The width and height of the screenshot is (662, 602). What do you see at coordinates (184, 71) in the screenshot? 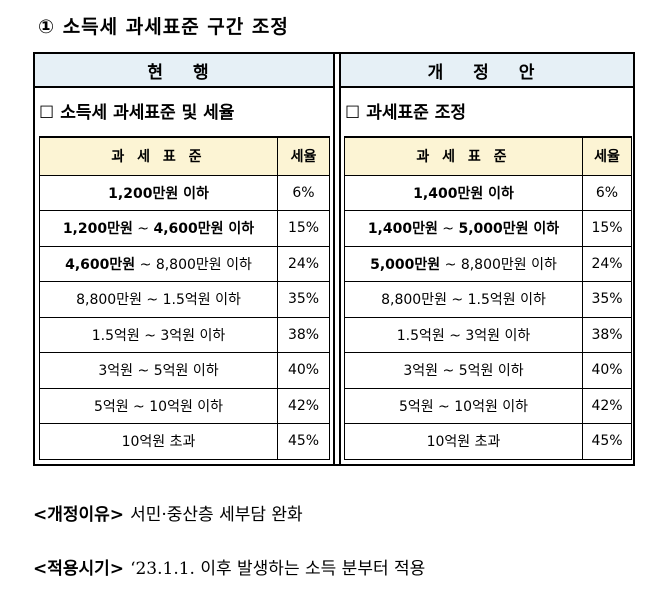
I see `current-header: 현 행` at bounding box center [184, 71].